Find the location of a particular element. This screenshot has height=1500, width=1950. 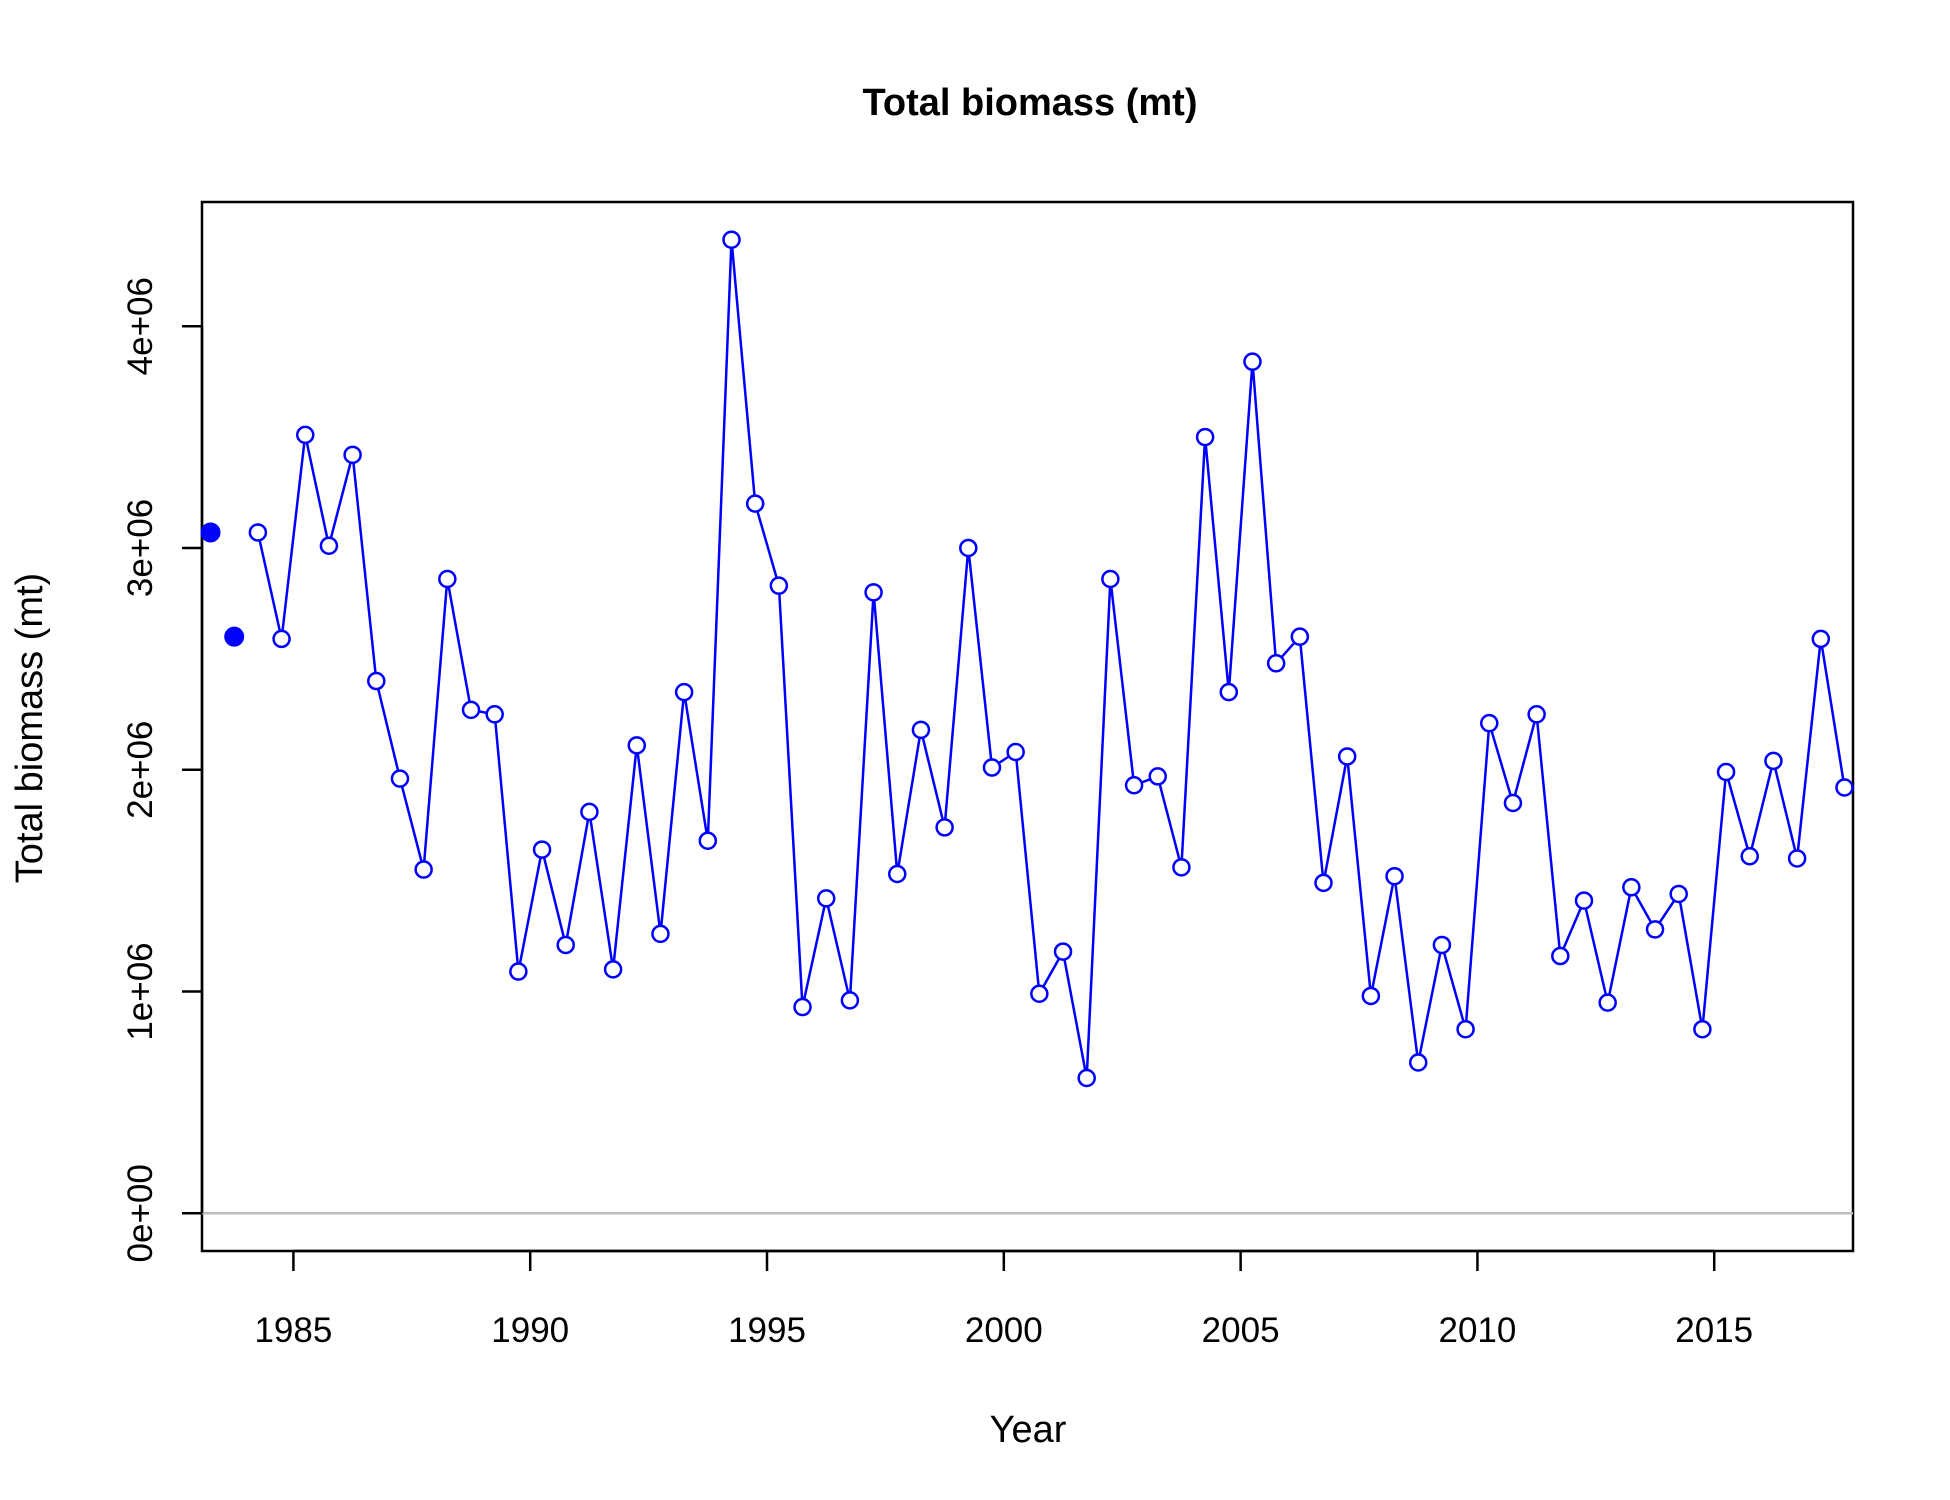

x-tick-label: 1990 is located at coordinates (530, 1330).